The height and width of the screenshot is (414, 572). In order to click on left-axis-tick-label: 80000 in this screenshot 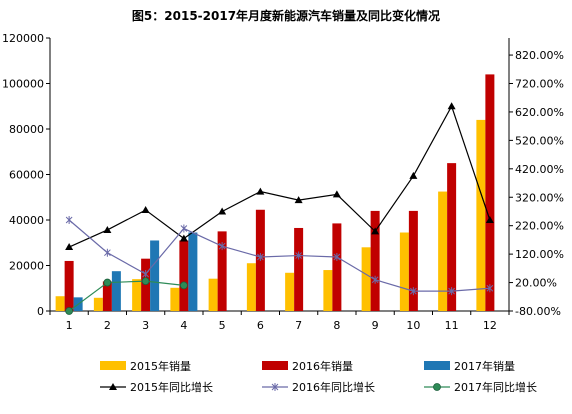, I will do `click(26, 129)`.